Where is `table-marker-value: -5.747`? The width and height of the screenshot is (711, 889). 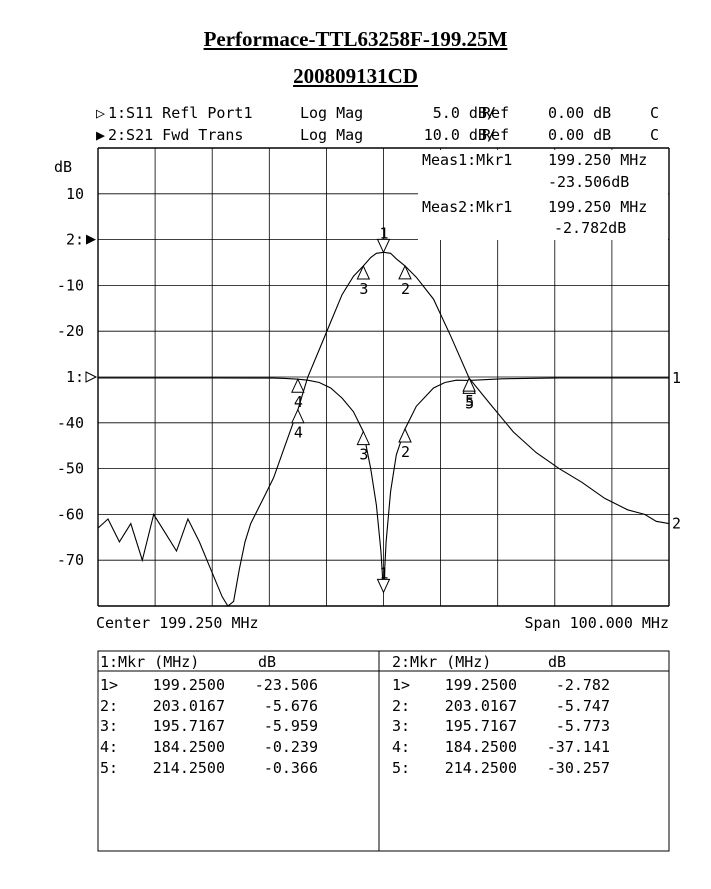
table-marker-value: -5.747 is located at coordinates (583, 706).